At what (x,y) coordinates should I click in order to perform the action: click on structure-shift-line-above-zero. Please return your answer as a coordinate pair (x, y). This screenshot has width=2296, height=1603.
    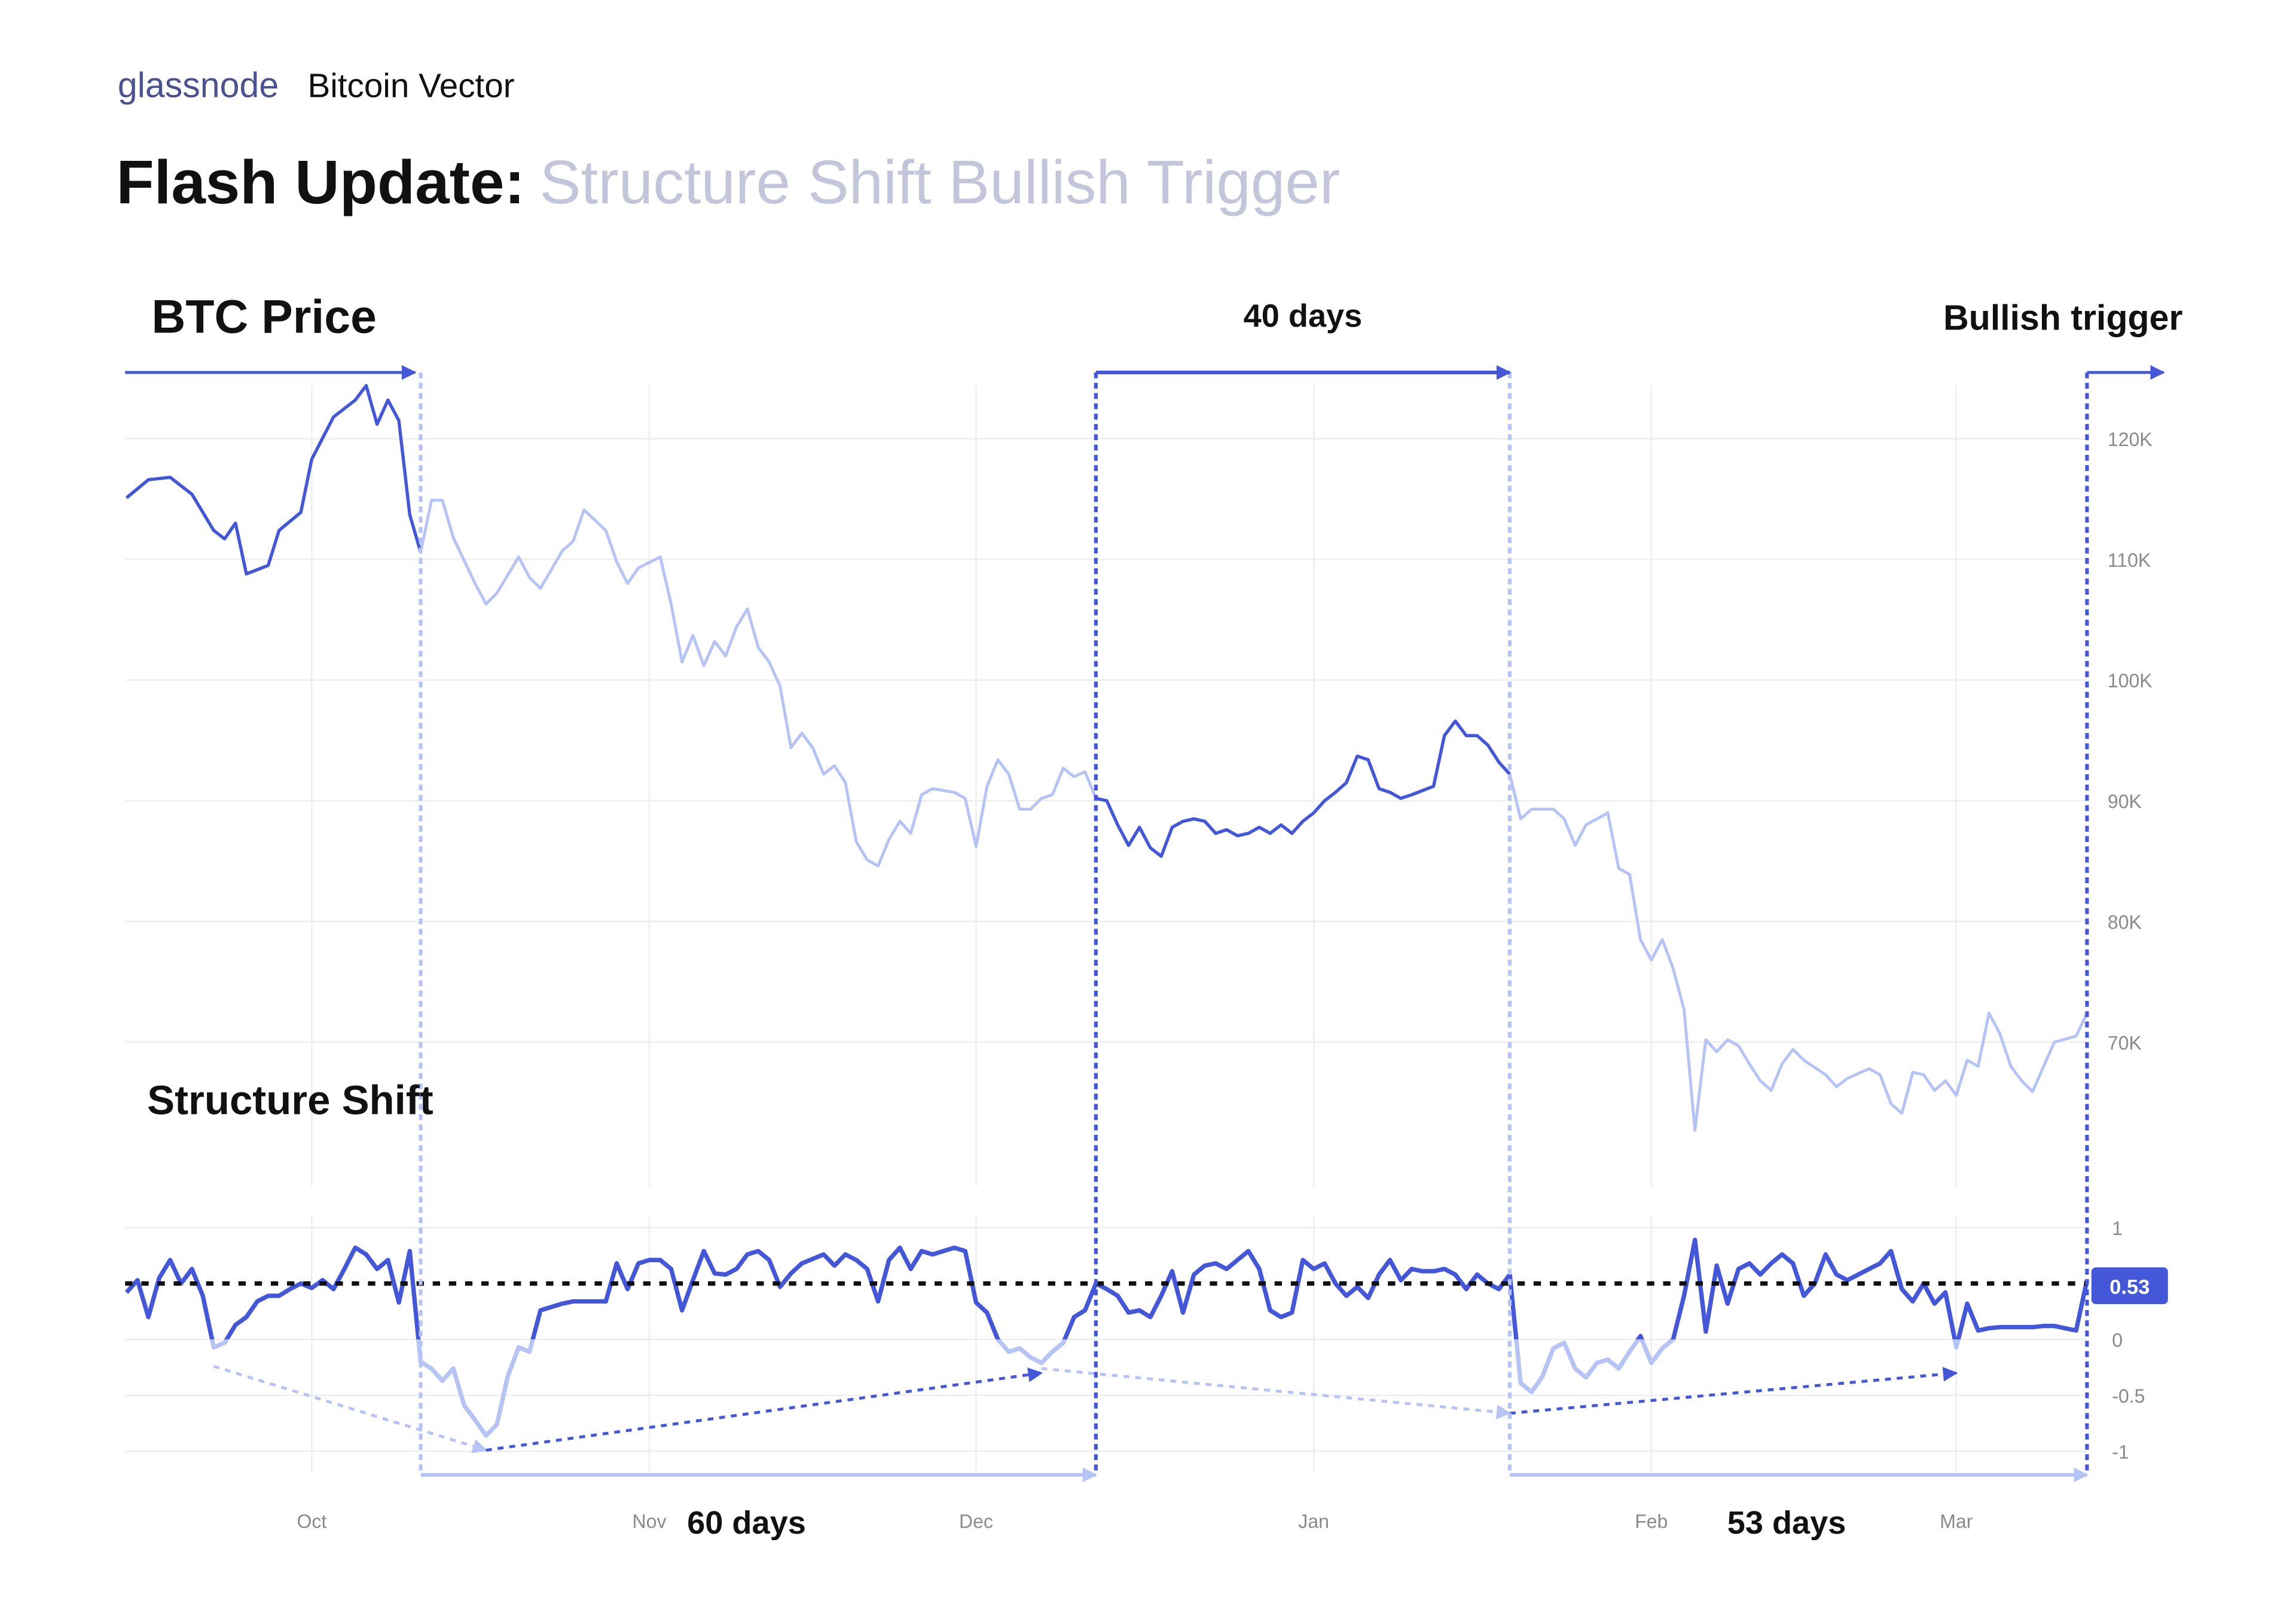
    Looking at the image, I should click on (1107, 1289).